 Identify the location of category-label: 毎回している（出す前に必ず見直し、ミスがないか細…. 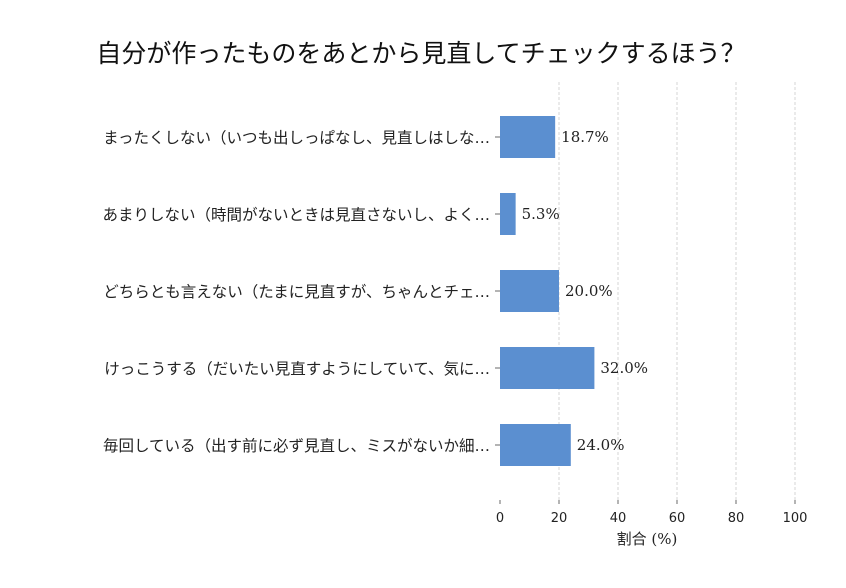
(296, 446).